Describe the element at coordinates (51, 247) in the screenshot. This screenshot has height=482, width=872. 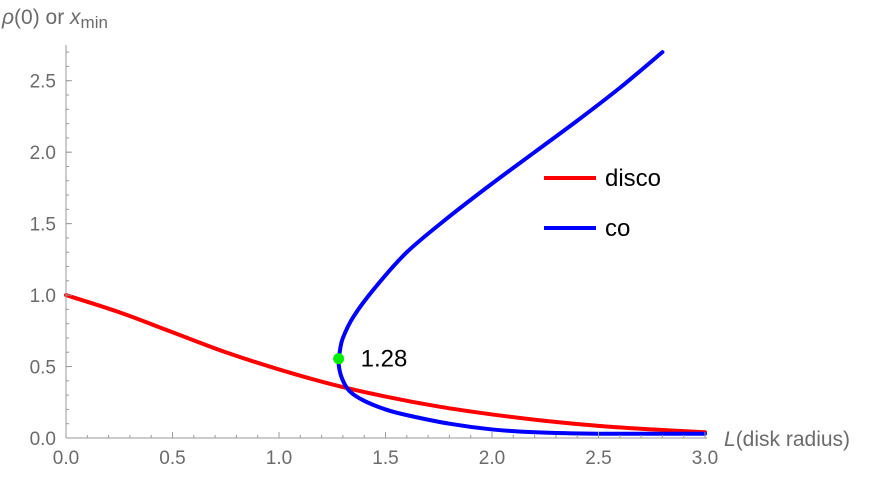
I see `y-axis: 0.0 0.5 1.0 1.5 2.0 2.5` at that location.